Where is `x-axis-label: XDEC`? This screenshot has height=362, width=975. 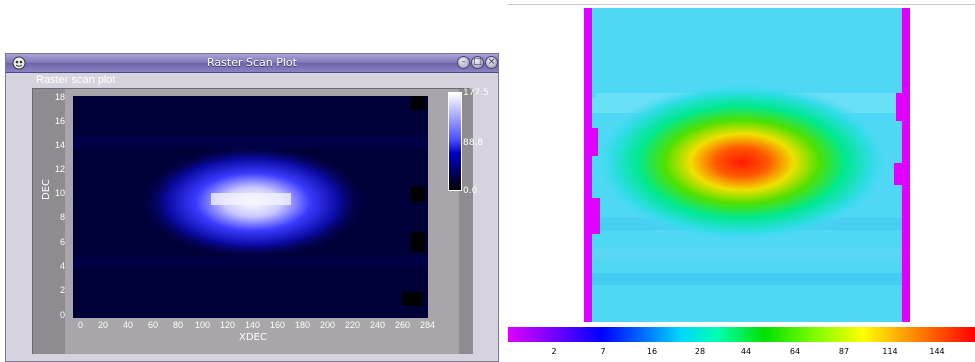
x-axis-label: XDEC is located at coordinates (253, 337).